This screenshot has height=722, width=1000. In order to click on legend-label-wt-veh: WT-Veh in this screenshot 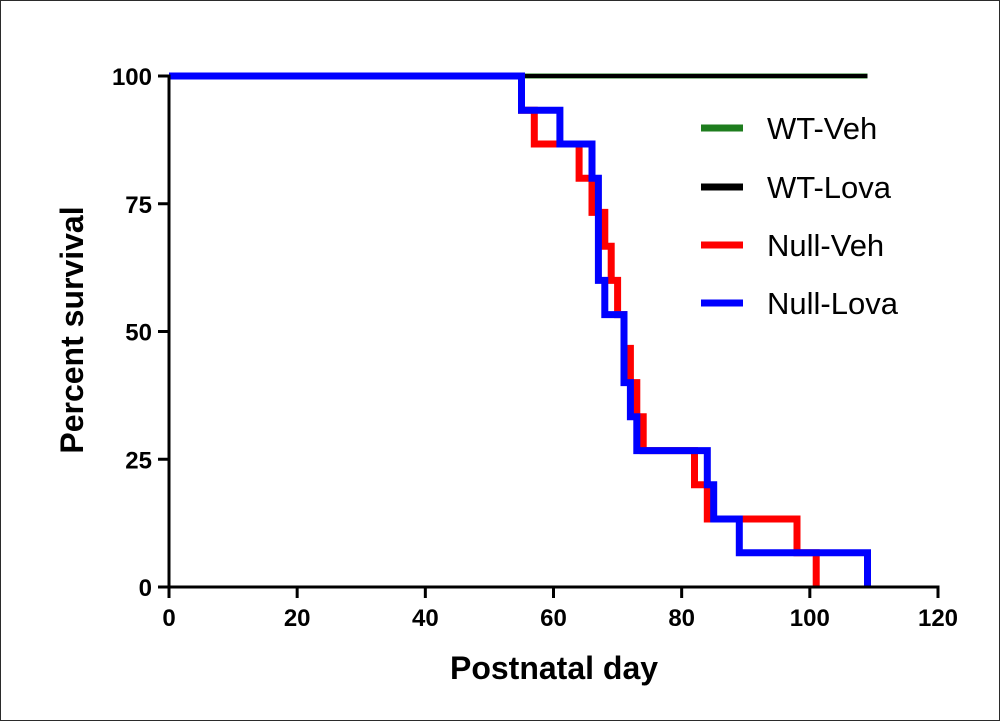, I will do `click(822, 128)`.